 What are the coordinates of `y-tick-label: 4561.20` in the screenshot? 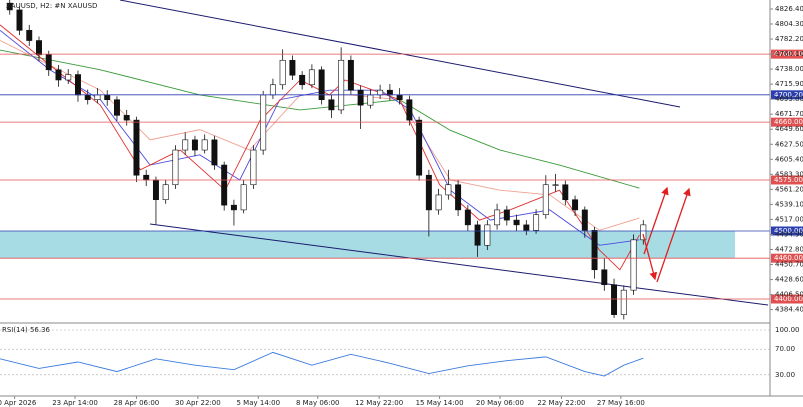 It's located at (789, 189).